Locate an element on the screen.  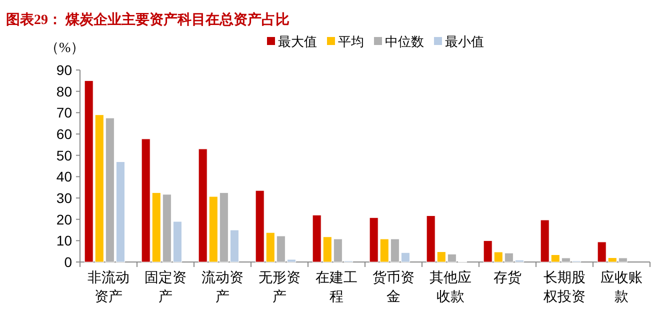
legend-label: 最小值 is located at coordinates (464, 41).